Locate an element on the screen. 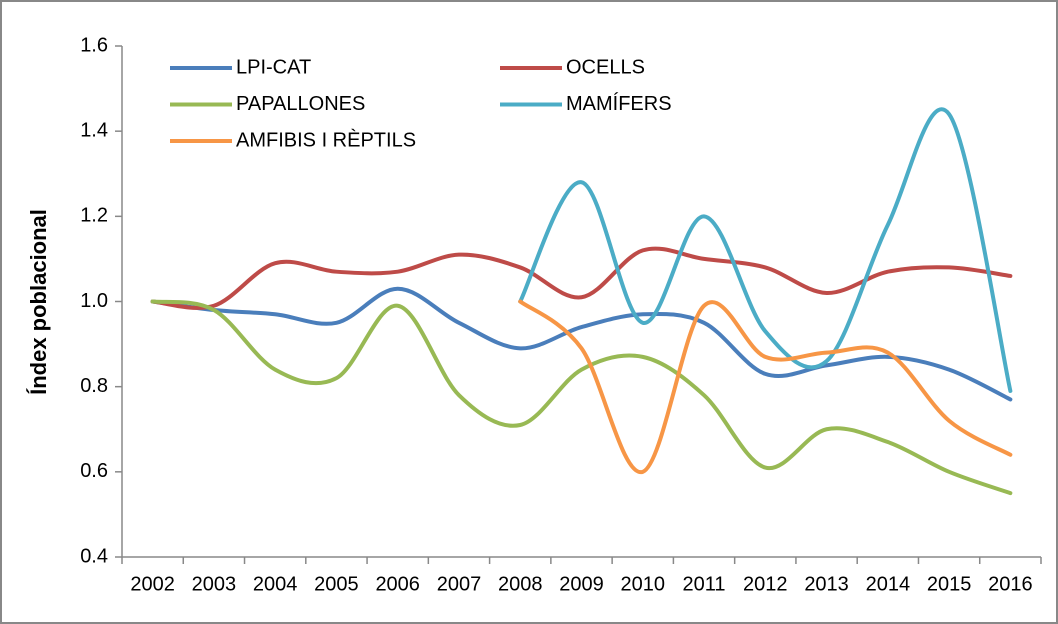  y-axis-label: Índex poblacional is located at coordinates (38, 302).